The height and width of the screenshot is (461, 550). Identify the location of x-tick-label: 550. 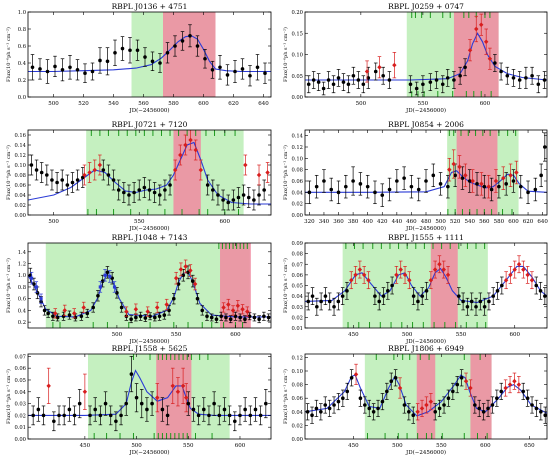
(176, 335).